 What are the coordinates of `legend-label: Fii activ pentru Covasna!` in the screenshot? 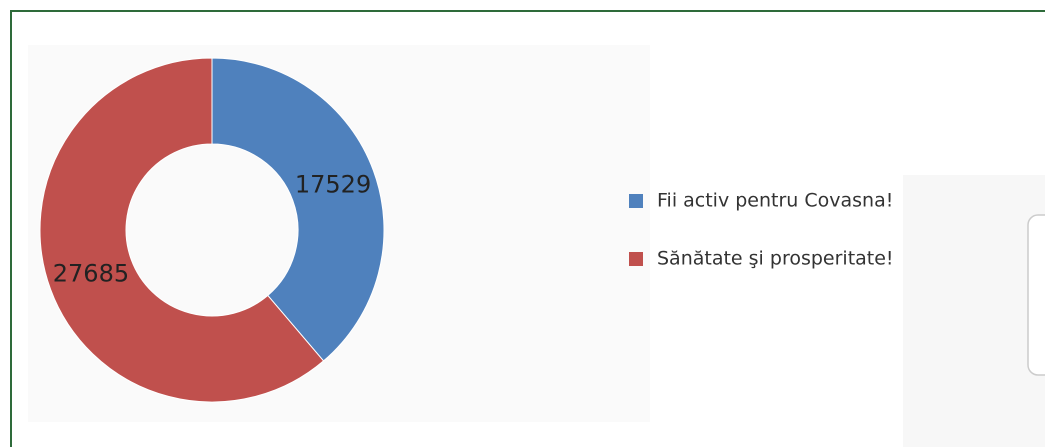 It's located at (775, 201).